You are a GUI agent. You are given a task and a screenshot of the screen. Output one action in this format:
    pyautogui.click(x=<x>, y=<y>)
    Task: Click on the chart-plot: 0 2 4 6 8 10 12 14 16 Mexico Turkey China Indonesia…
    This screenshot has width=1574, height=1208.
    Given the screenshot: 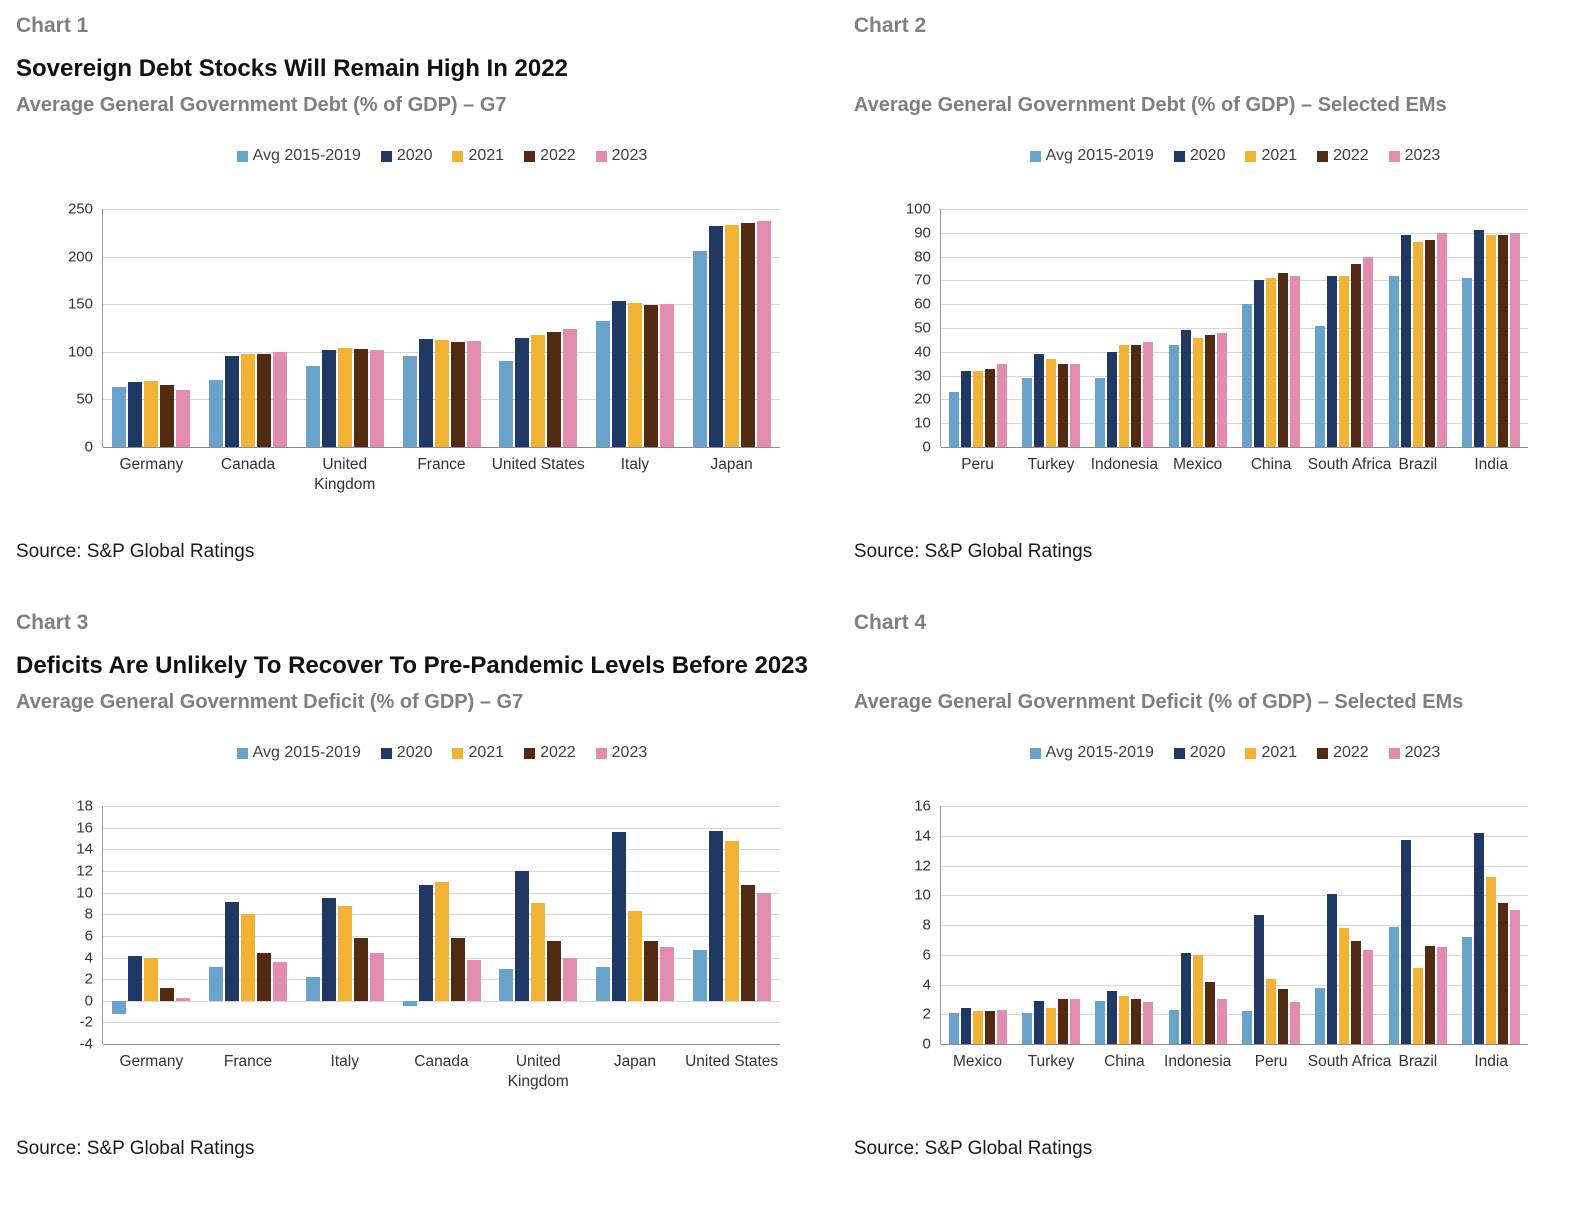 What is the action you would take?
    pyautogui.click(x=1205, y=934)
    